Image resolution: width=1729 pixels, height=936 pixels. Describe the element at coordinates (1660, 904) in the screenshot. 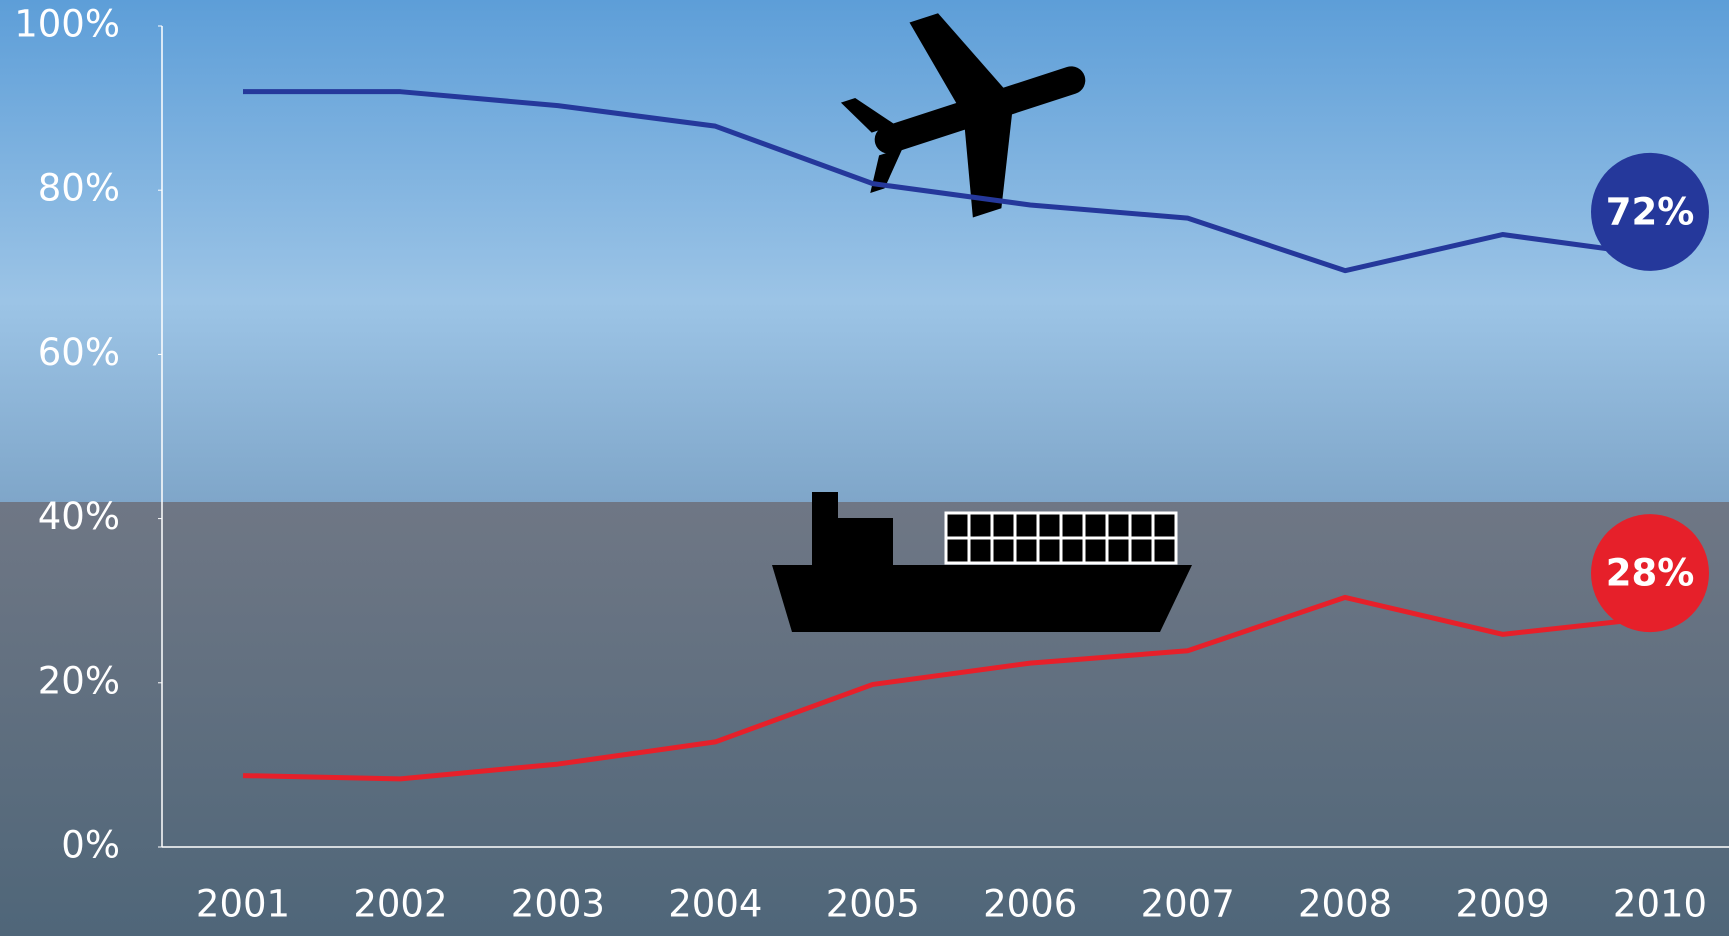

I see `x-tick-label: 2010` at that location.